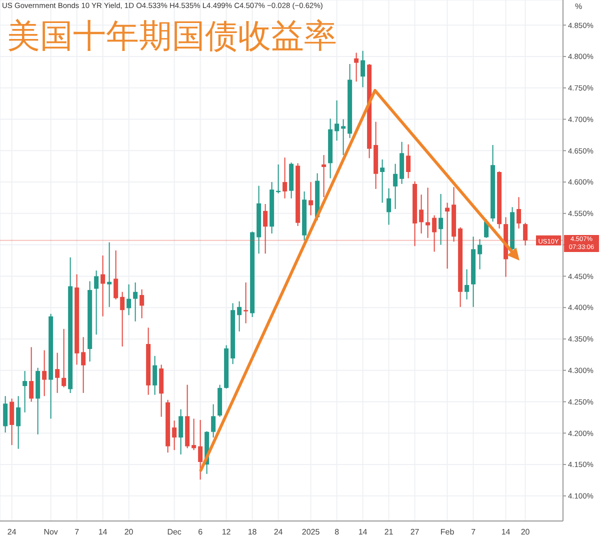 This screenshot has width=600, height=536. What do you see at coordinates (311, 532) in the screenshot?
I see `x-tick-label: 2025` at bounding box center [311, 532].